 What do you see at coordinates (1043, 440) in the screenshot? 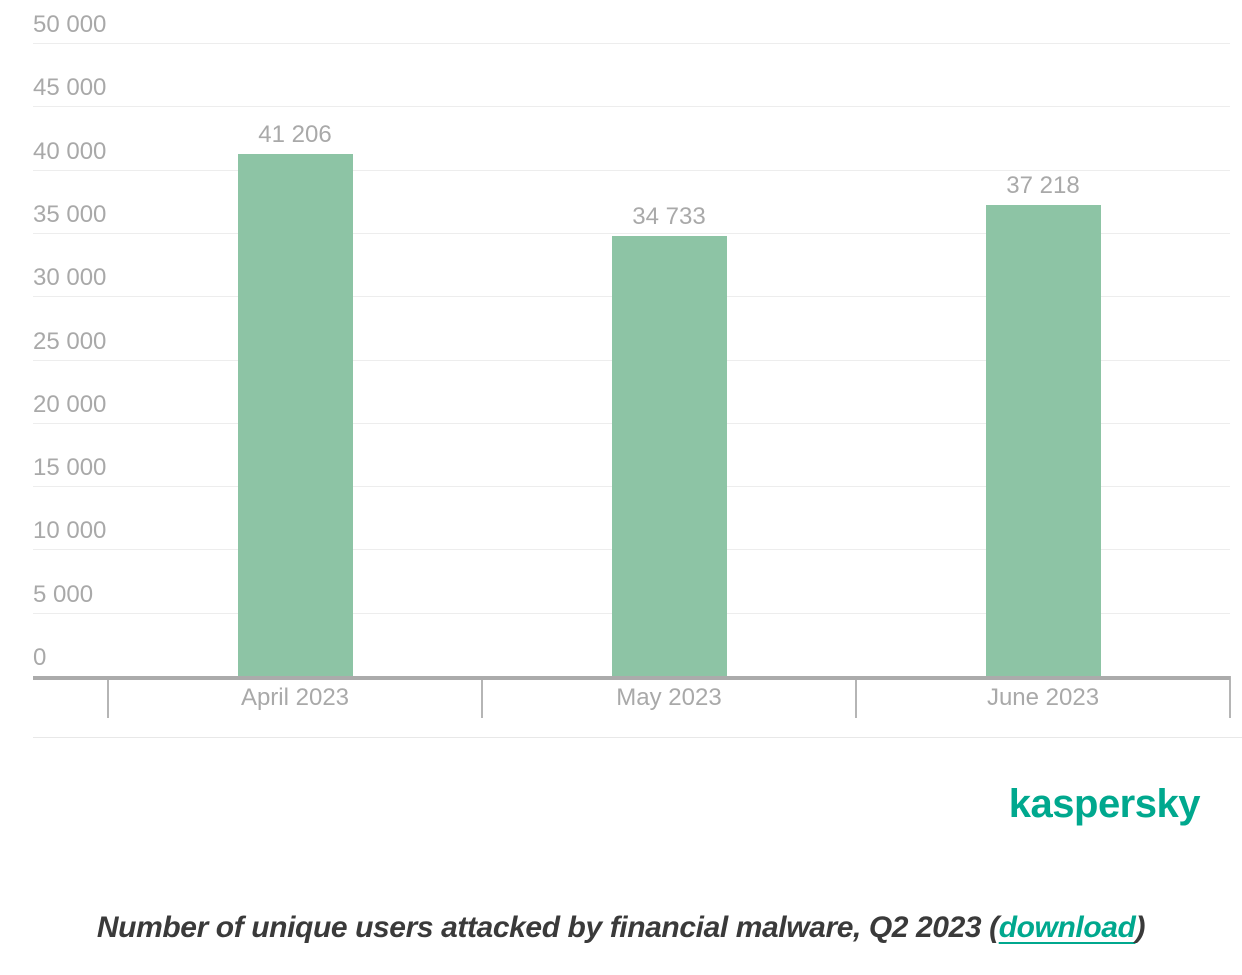
I see `bar-june-2023` at bounding box center [1043, 440].